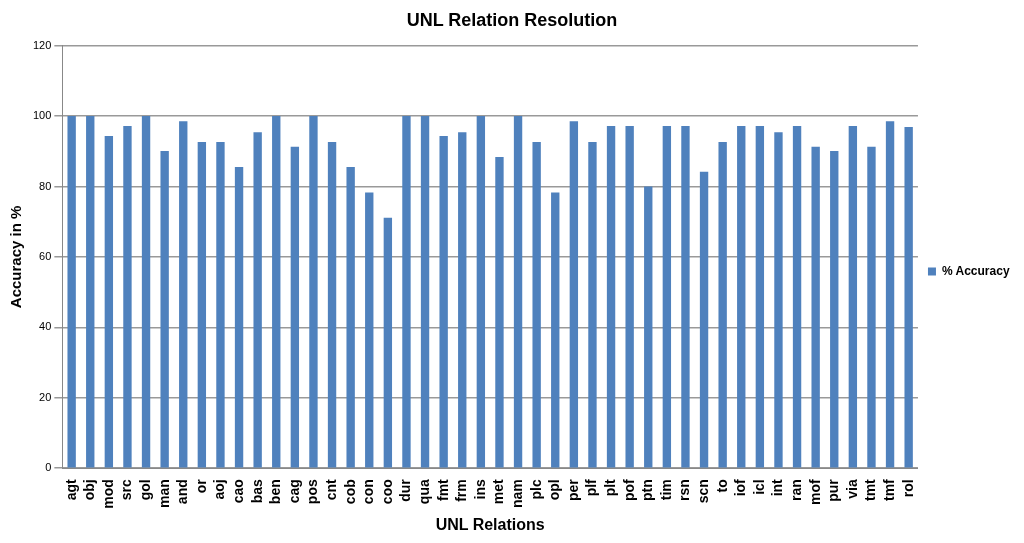 Image resolution: width=1024 pixels, height=543 pixels. I want to click on y-tick-label: 60, so click(45, 255).